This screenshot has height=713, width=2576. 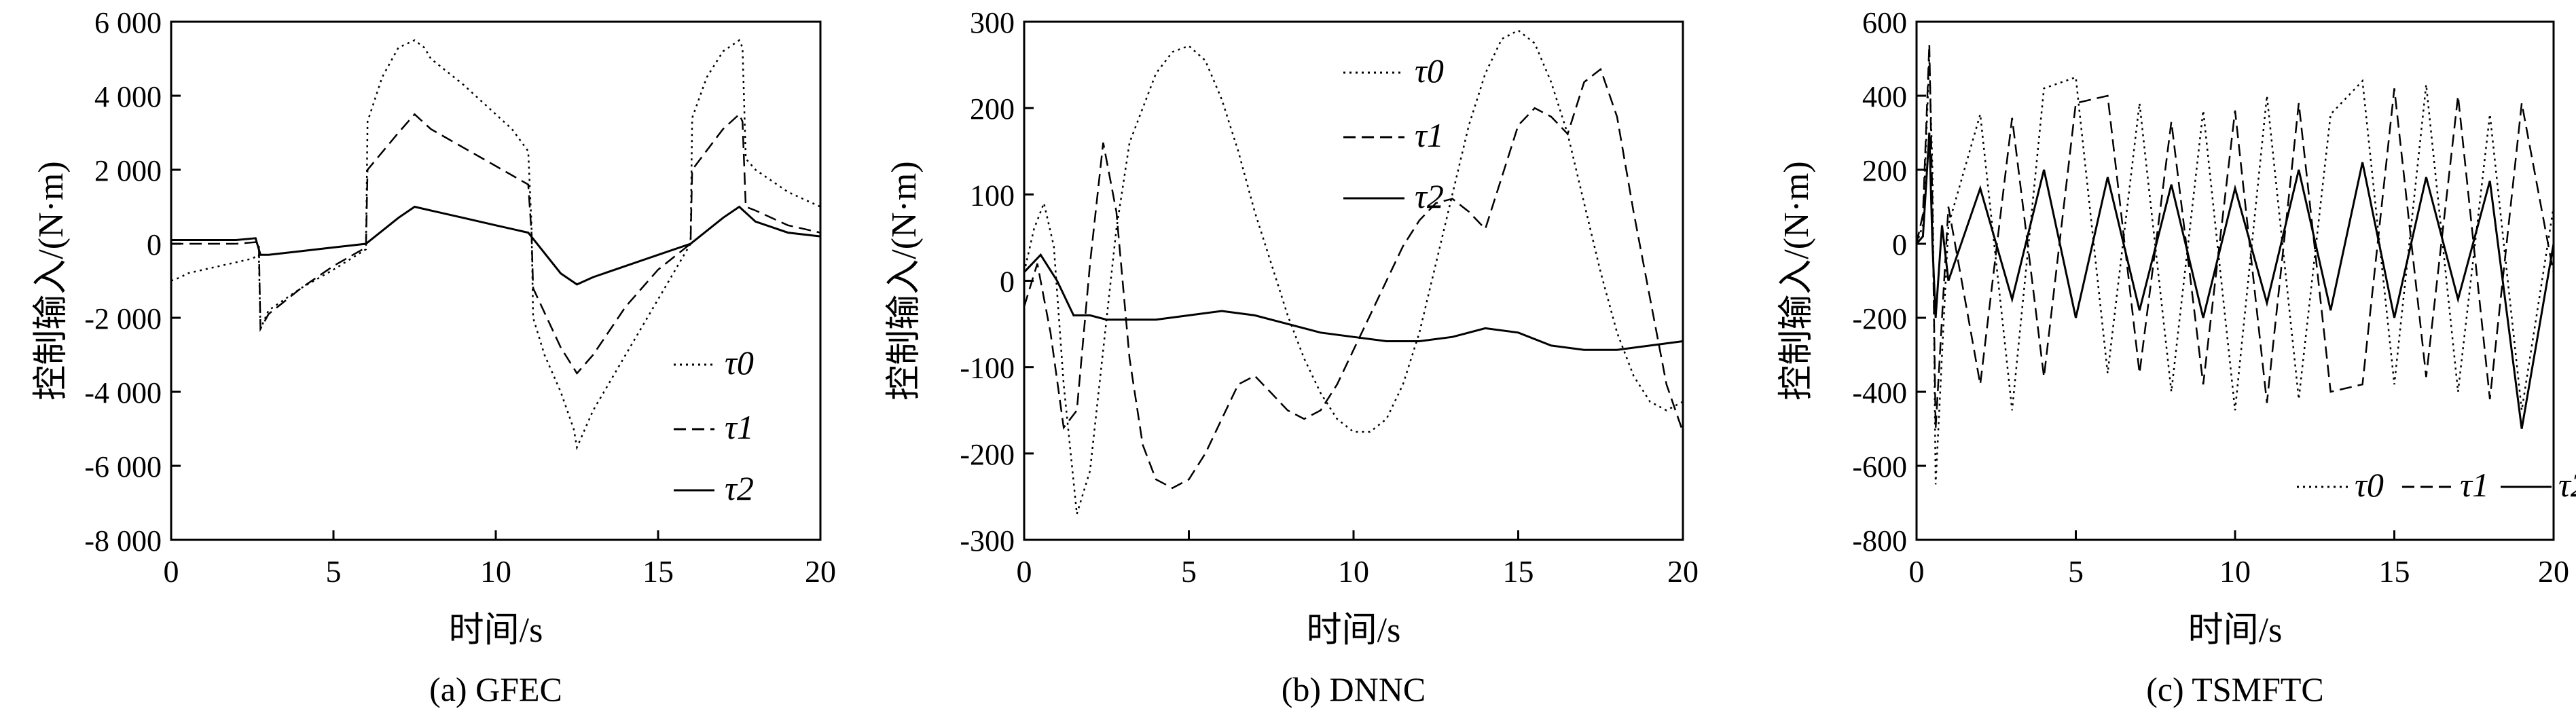 What do you see at coordinates (496, 689) in the screenshot?
I see `panel-caption: (a) GFEC` at bounding box center [496, 689].